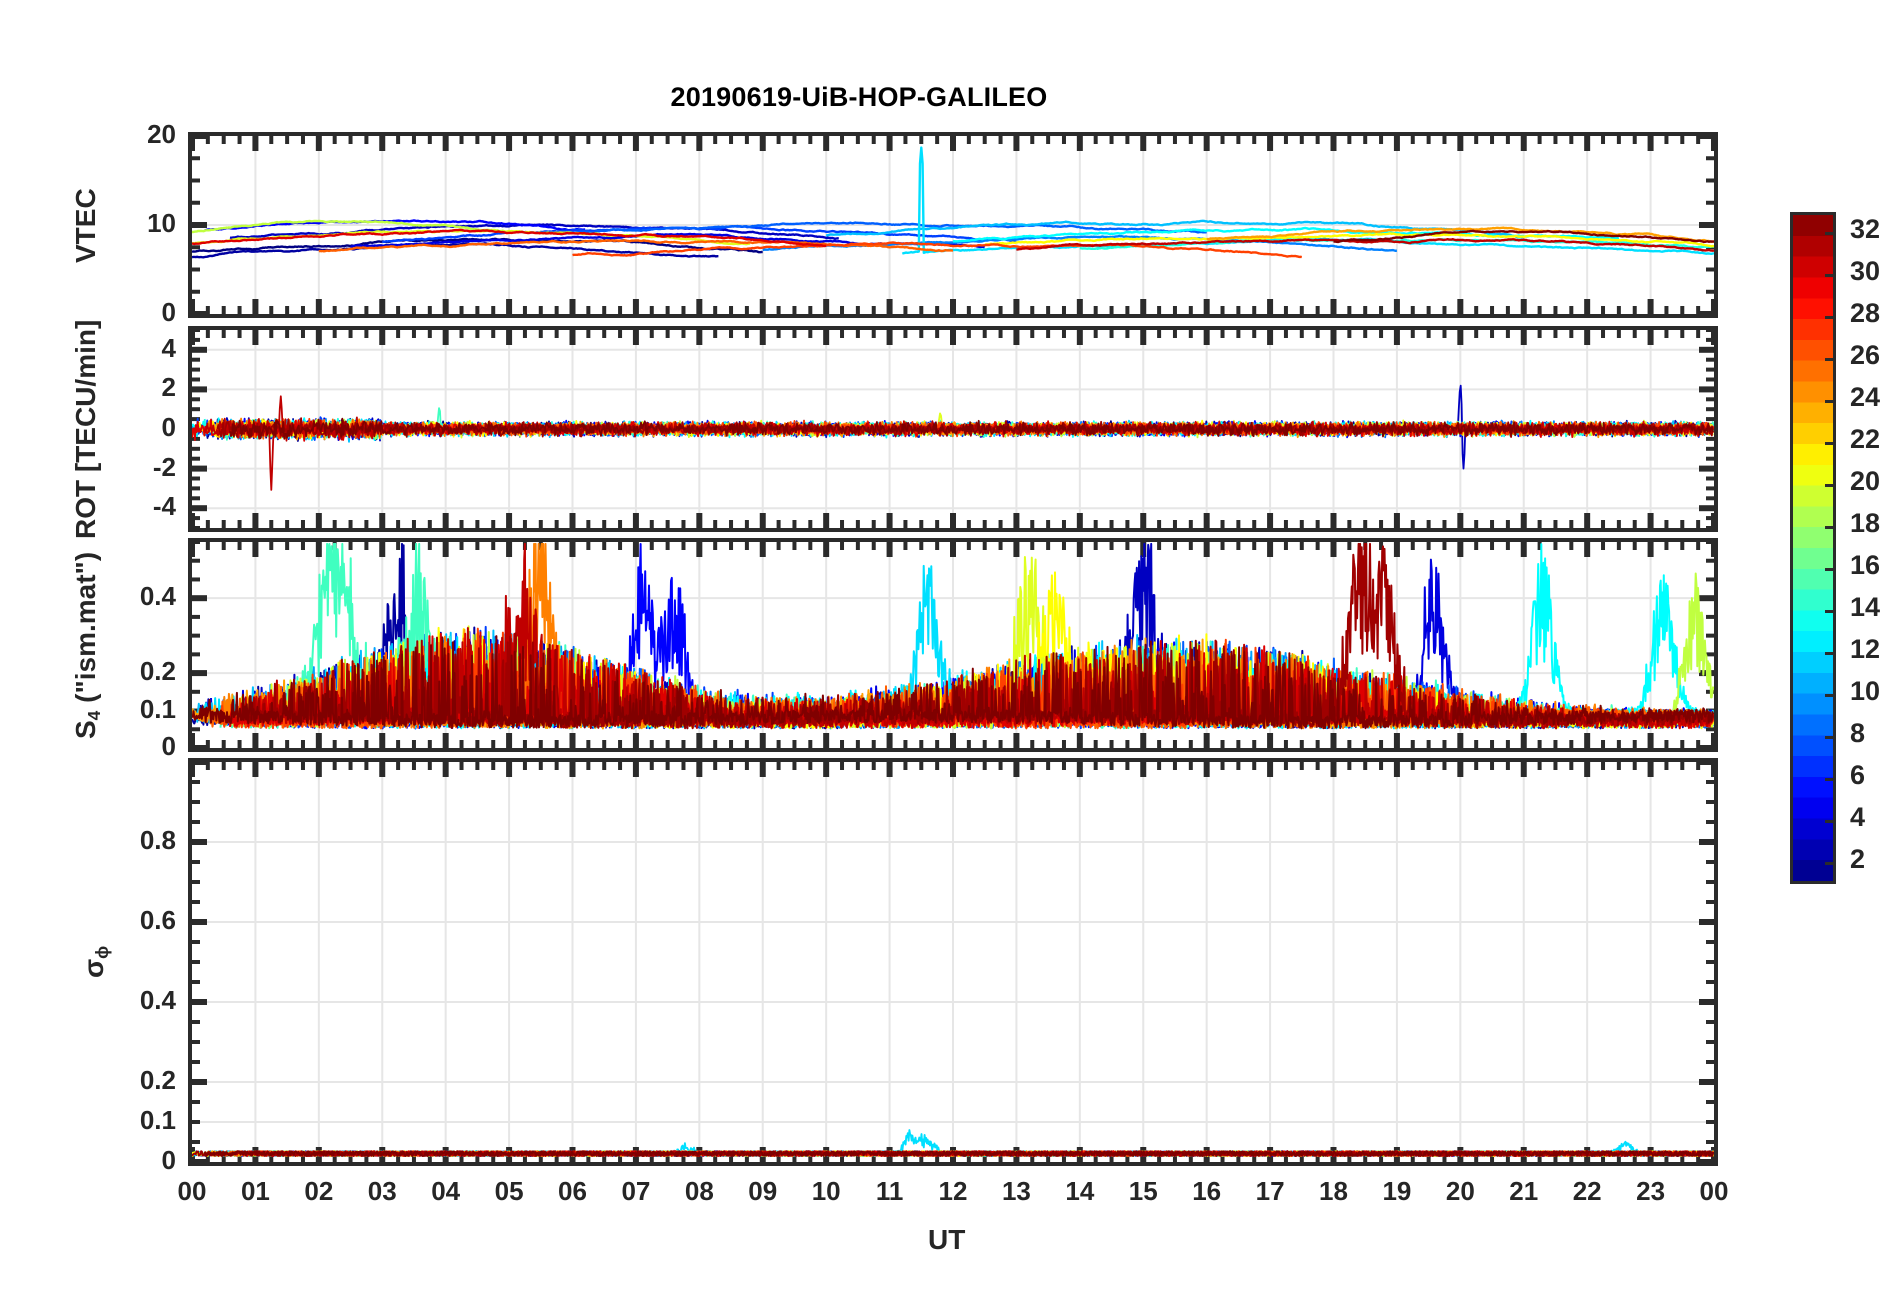 The height and width of the screenshot is (1292, 1902). What do you see at coordinates (157, 708) in the screenshot?
I see `ytick-s4-1: 0.1` at bounding box center [157, 708].